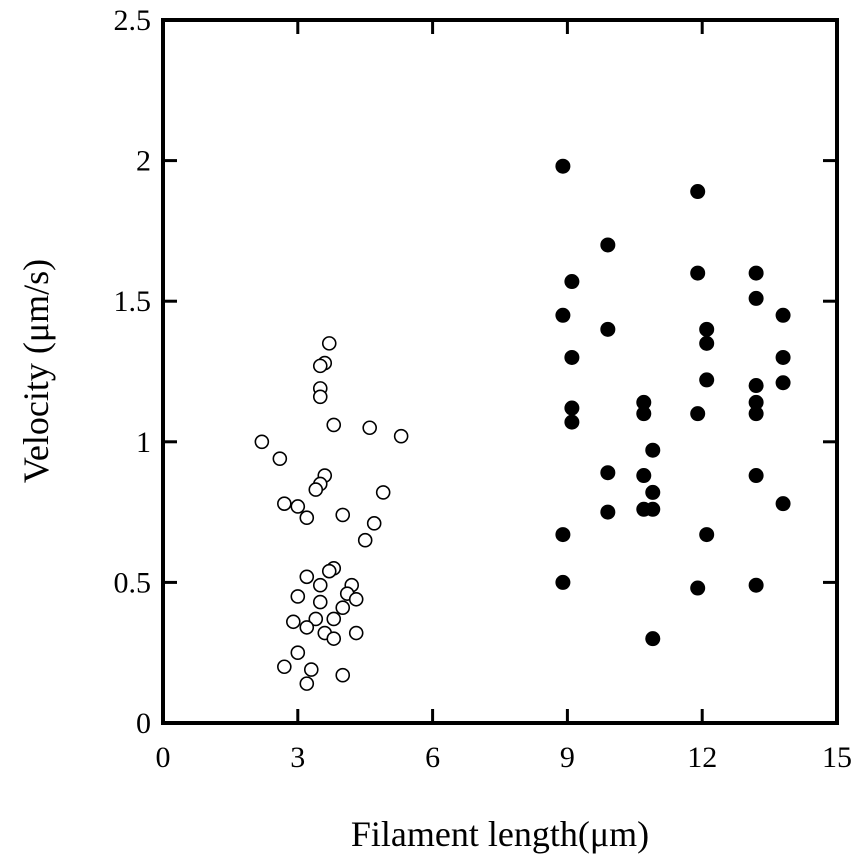  What do you see at coordinates (143, 161) in the screenshot?
I see `y-tick-label: 2` at bounding box center [143, 161].